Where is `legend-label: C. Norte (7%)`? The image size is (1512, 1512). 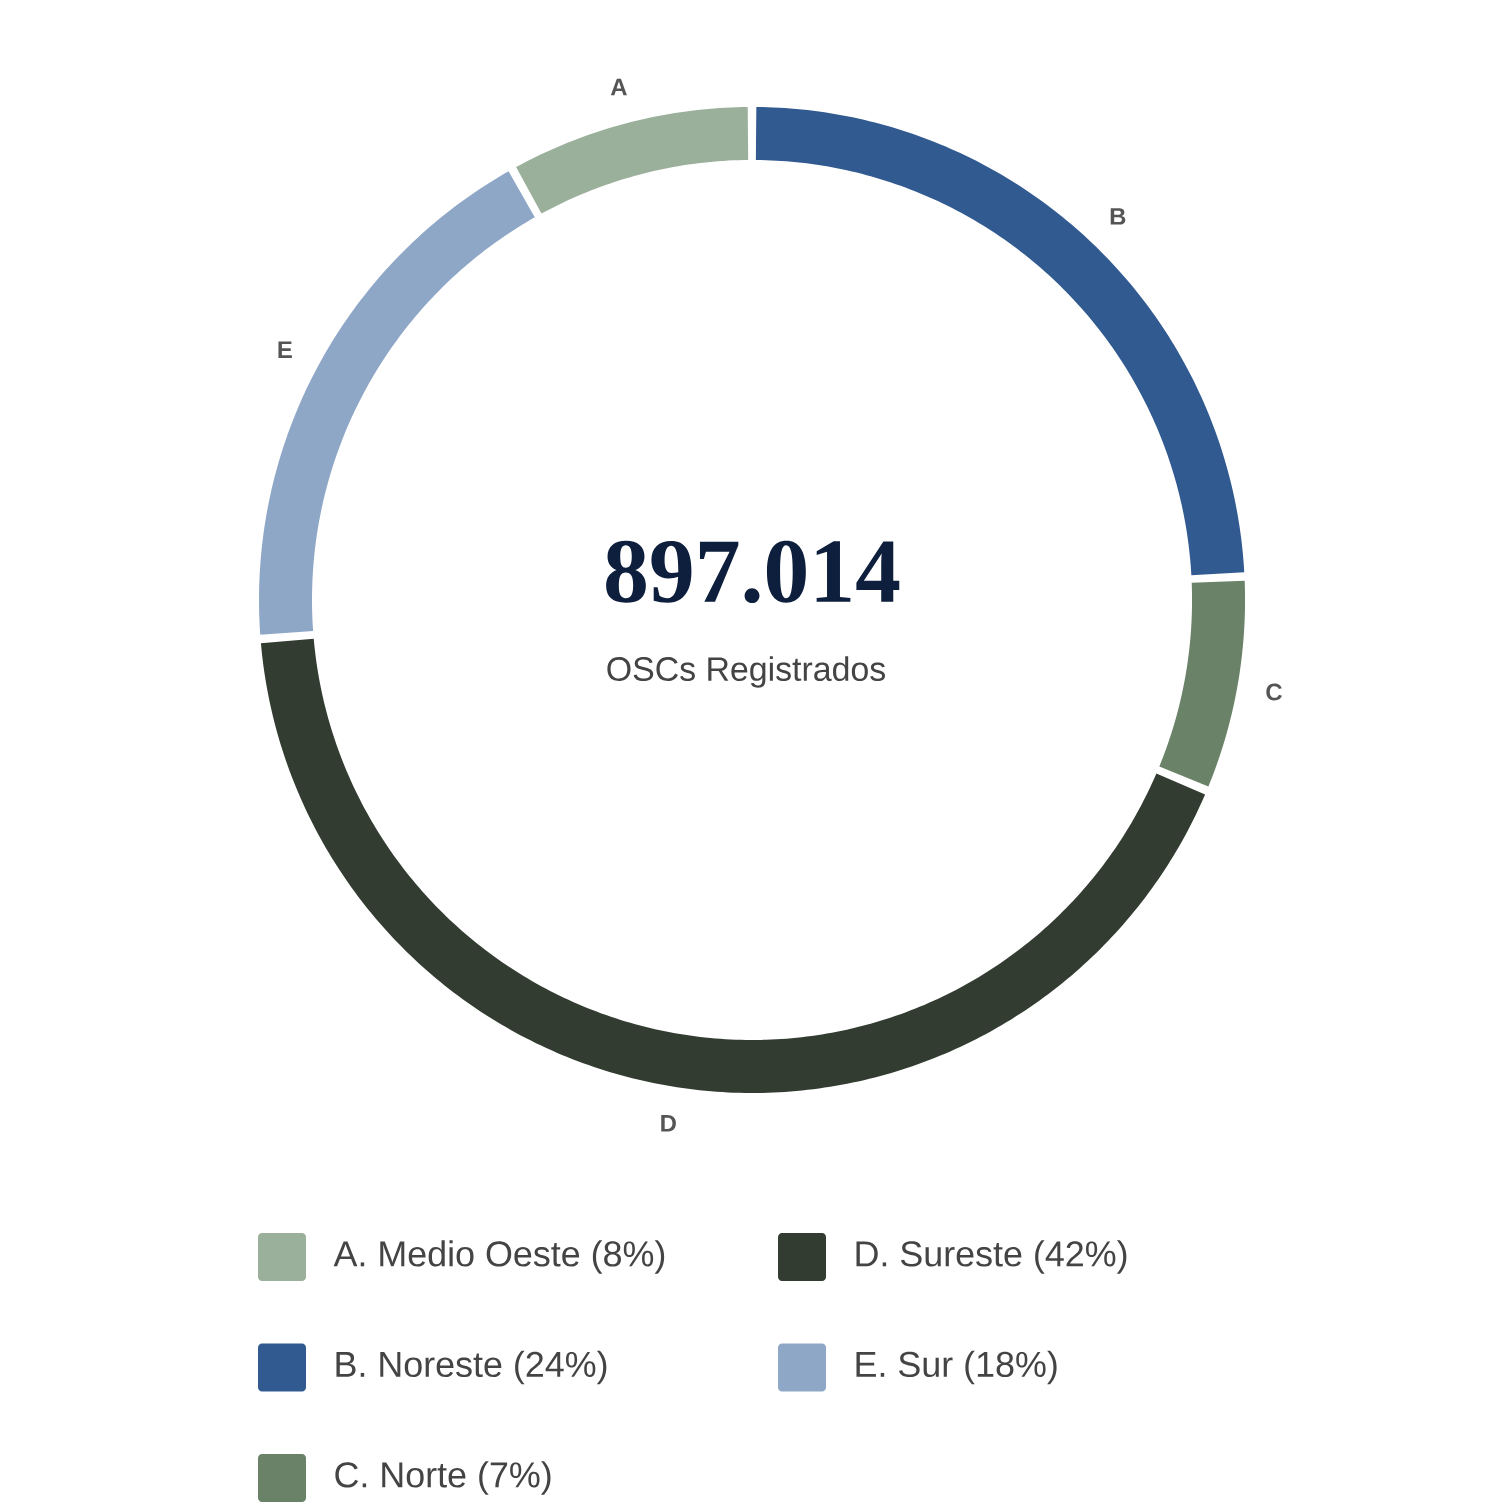 legend-label: C. Norte (7%) is located at coordinates (443, 1478).